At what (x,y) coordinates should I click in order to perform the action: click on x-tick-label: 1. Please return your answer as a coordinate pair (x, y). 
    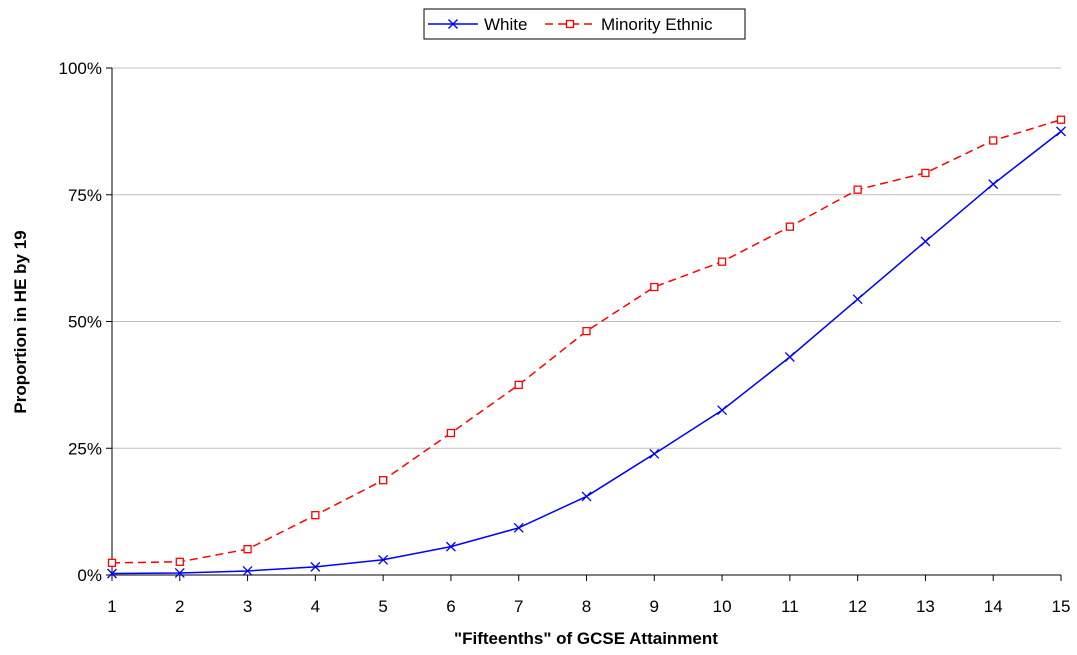
    Looking at the image, I should click on (111, 606).